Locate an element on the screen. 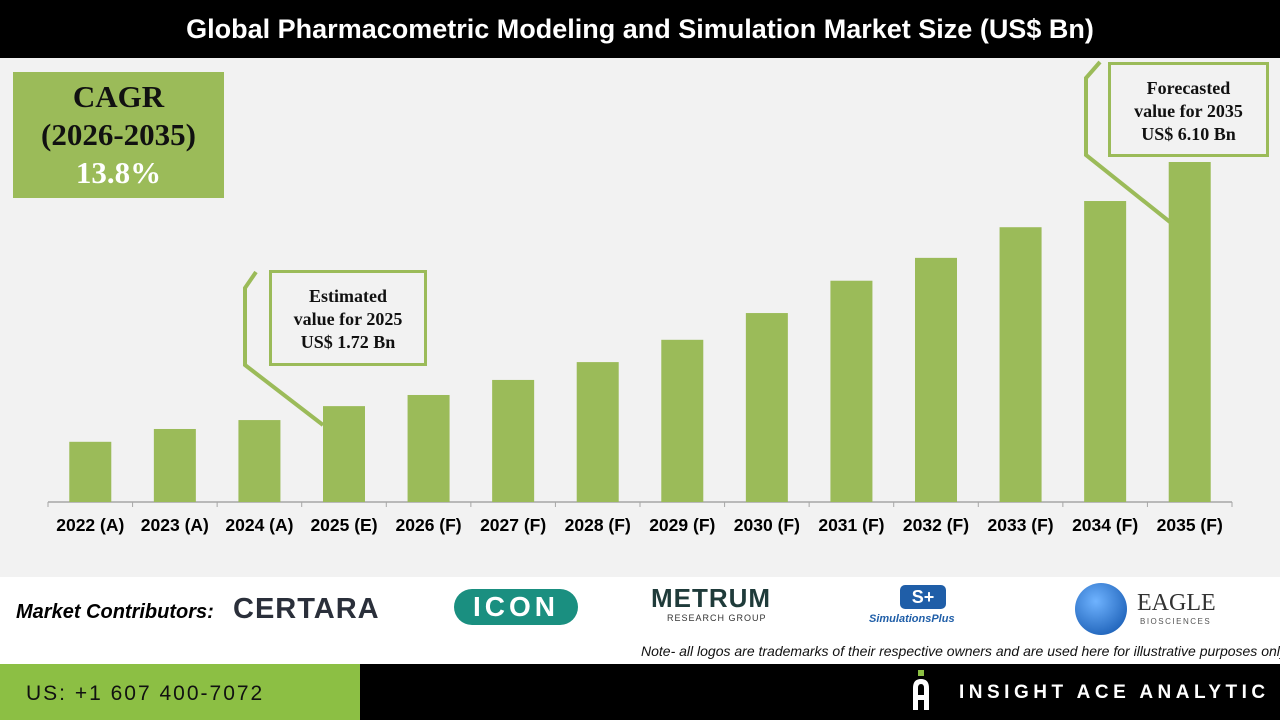  eagle-logo: EAGLE is located at coordinates (1176, 603).